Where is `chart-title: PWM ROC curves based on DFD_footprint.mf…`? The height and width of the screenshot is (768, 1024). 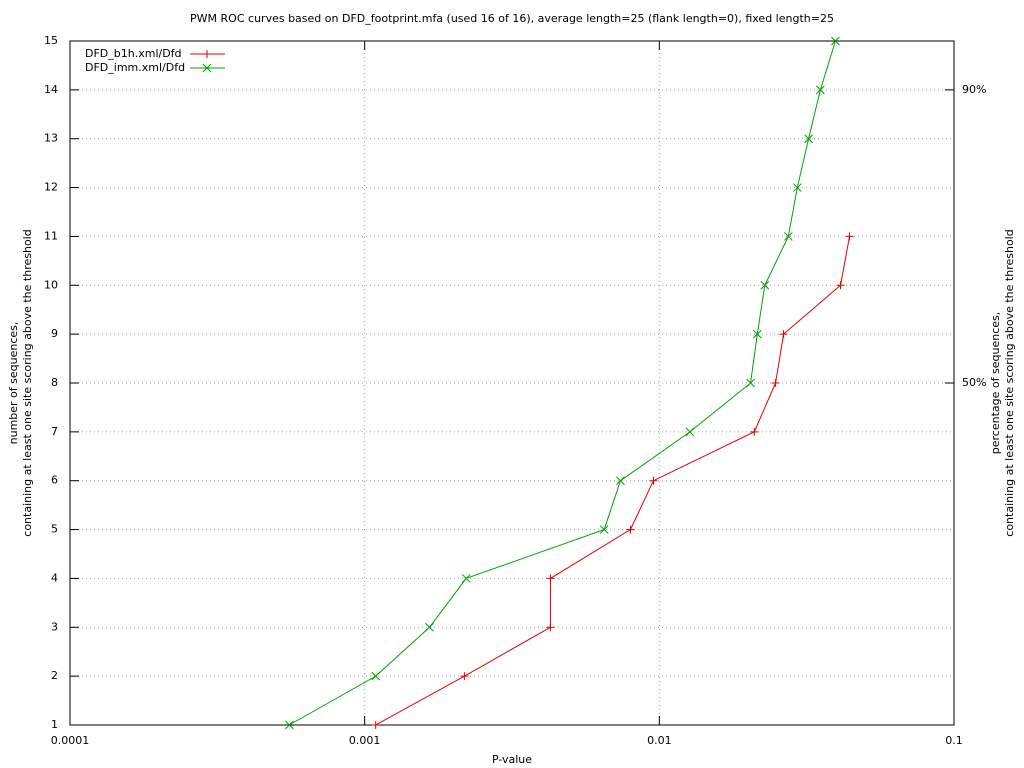
chart-title: PWM ROC curves based on DFD_footprint.mf… is located at coordinates (512, 18).